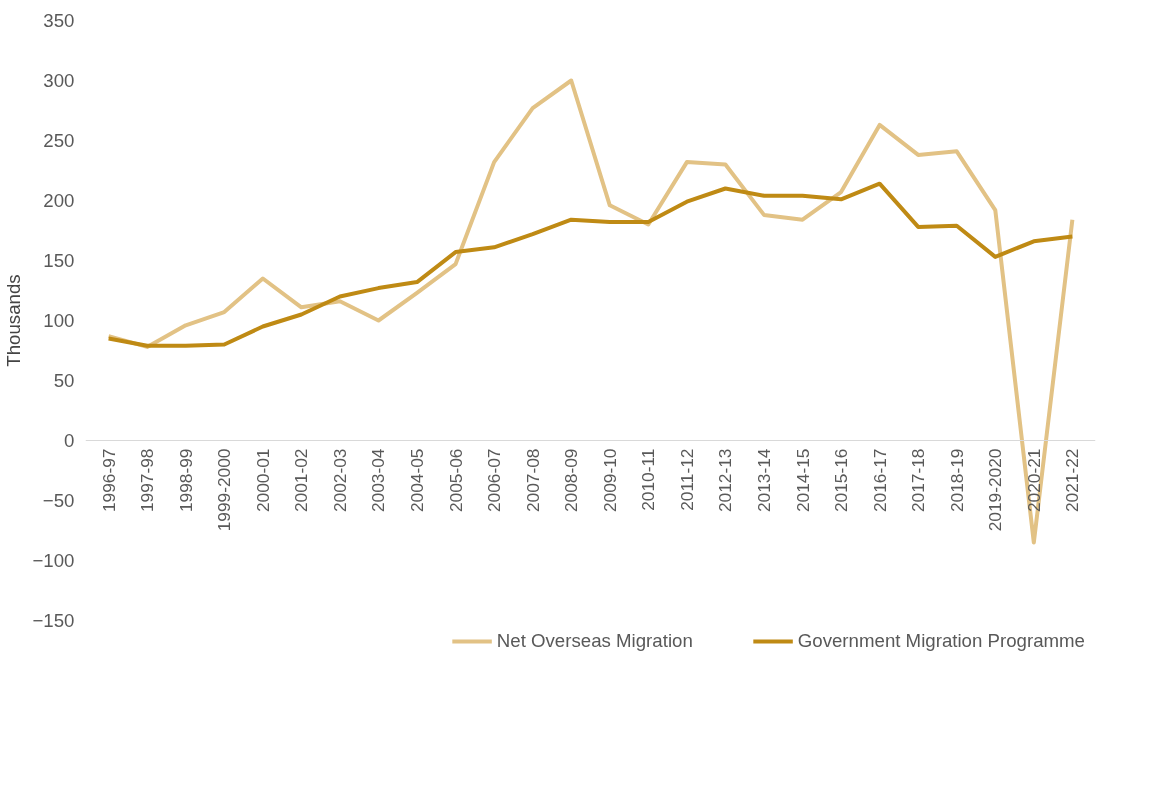  What do you see at coordinates (763, 480) in the screenshot?
I see `x-tick-label: 2013-14` at bounding box center [763, 480].